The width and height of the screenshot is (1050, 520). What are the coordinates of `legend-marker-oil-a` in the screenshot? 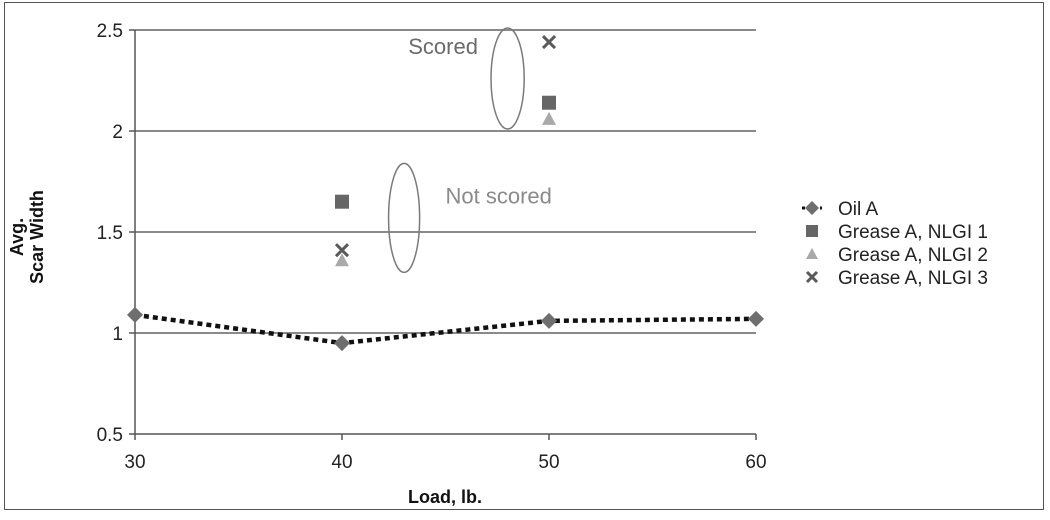 It's located at (812, 208).